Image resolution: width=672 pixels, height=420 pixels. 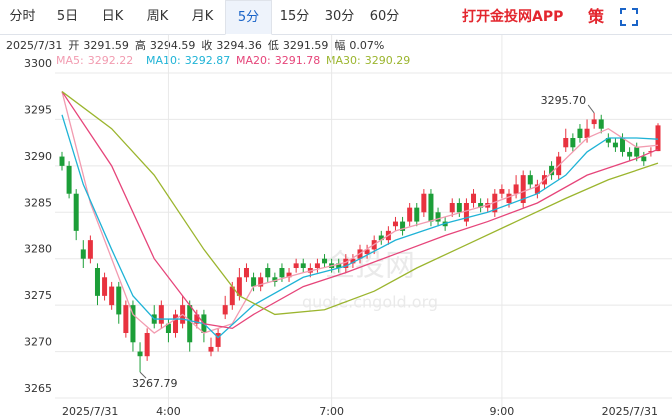 What do you see at coordinates (70, 60) in the screenshot?
I see `legend-name: MA5:` at bounding box center [70, 60].